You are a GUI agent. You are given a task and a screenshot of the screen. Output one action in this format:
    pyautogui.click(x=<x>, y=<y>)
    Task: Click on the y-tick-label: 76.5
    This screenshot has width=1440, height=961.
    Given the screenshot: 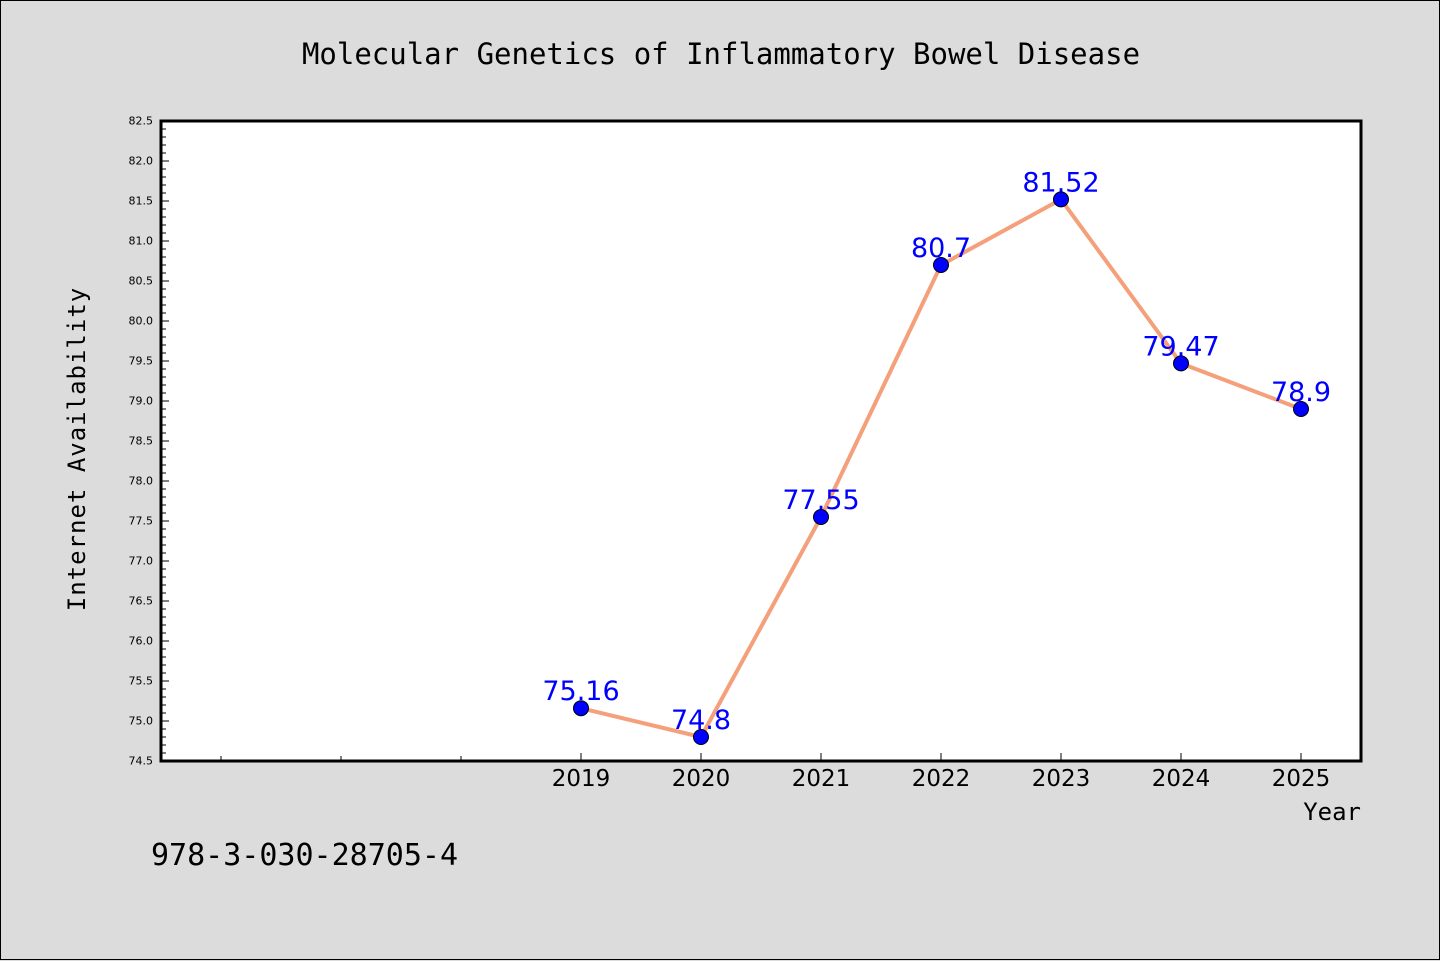 What is the action you would take?
    pyautogui.click(x=141, y=601)
    